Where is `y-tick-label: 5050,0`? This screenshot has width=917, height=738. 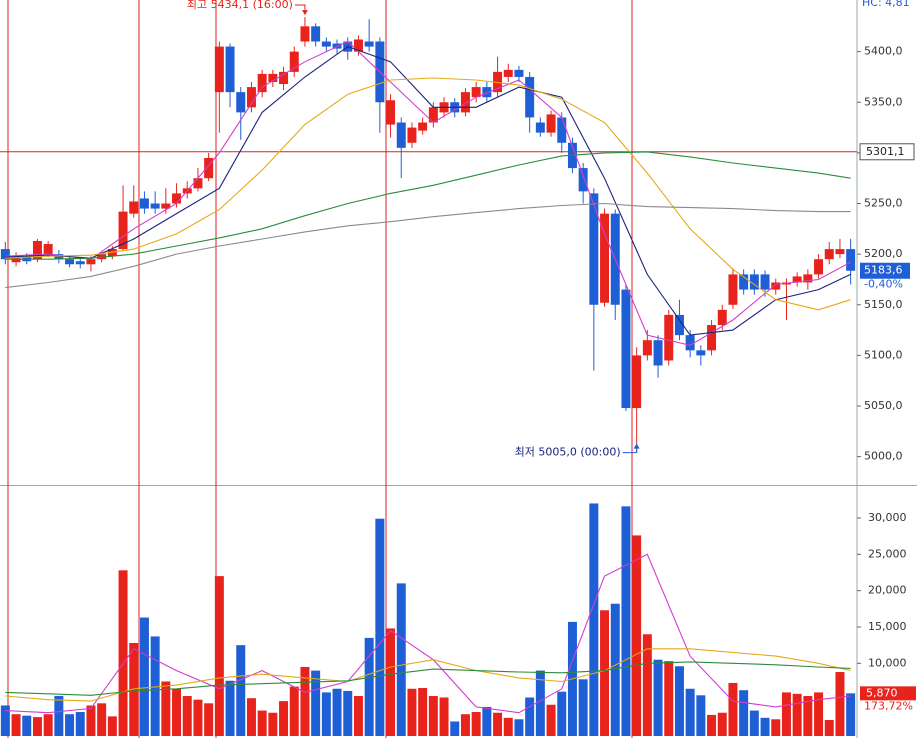 y-tick-label: 5050,0 is located at coordinates (883, 405).